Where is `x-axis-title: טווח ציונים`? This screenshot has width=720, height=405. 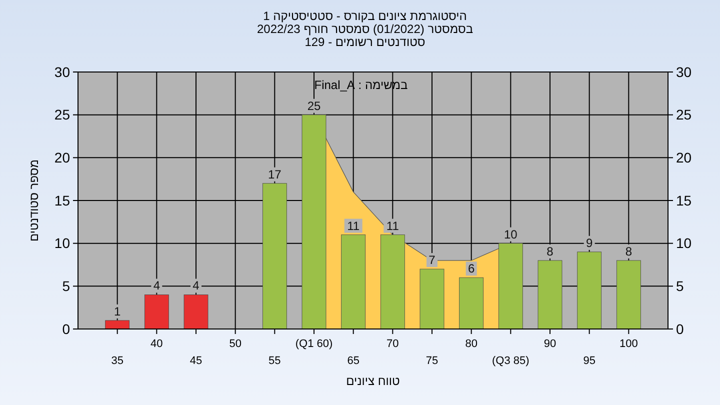 x-axis-title: טווח ציונים is located at coordinates (373, 381).